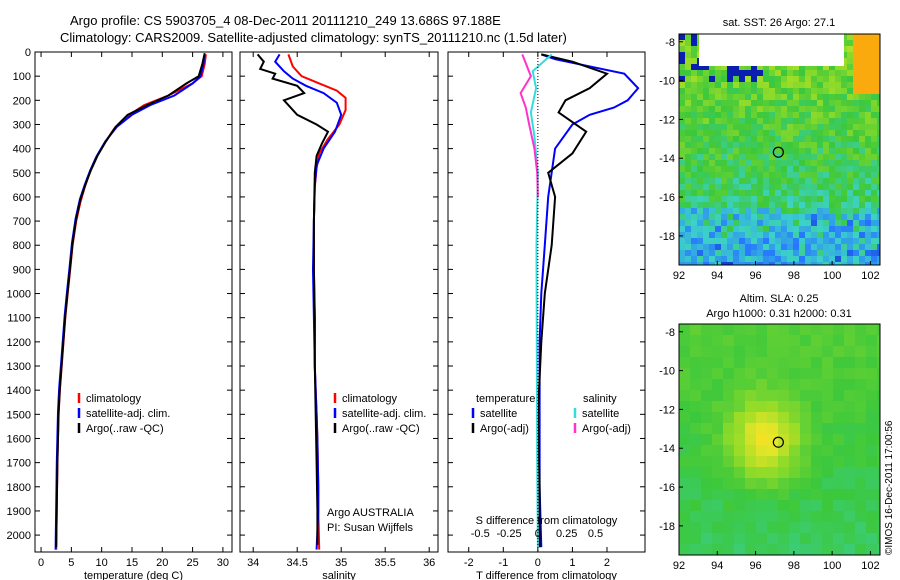 The width and height of the screenshot is (900, 580). What do you see at coordinates (832, 276) in the screenshot?
I see `sst_map-xtick-label: 100` at bounding box center [832, 276].